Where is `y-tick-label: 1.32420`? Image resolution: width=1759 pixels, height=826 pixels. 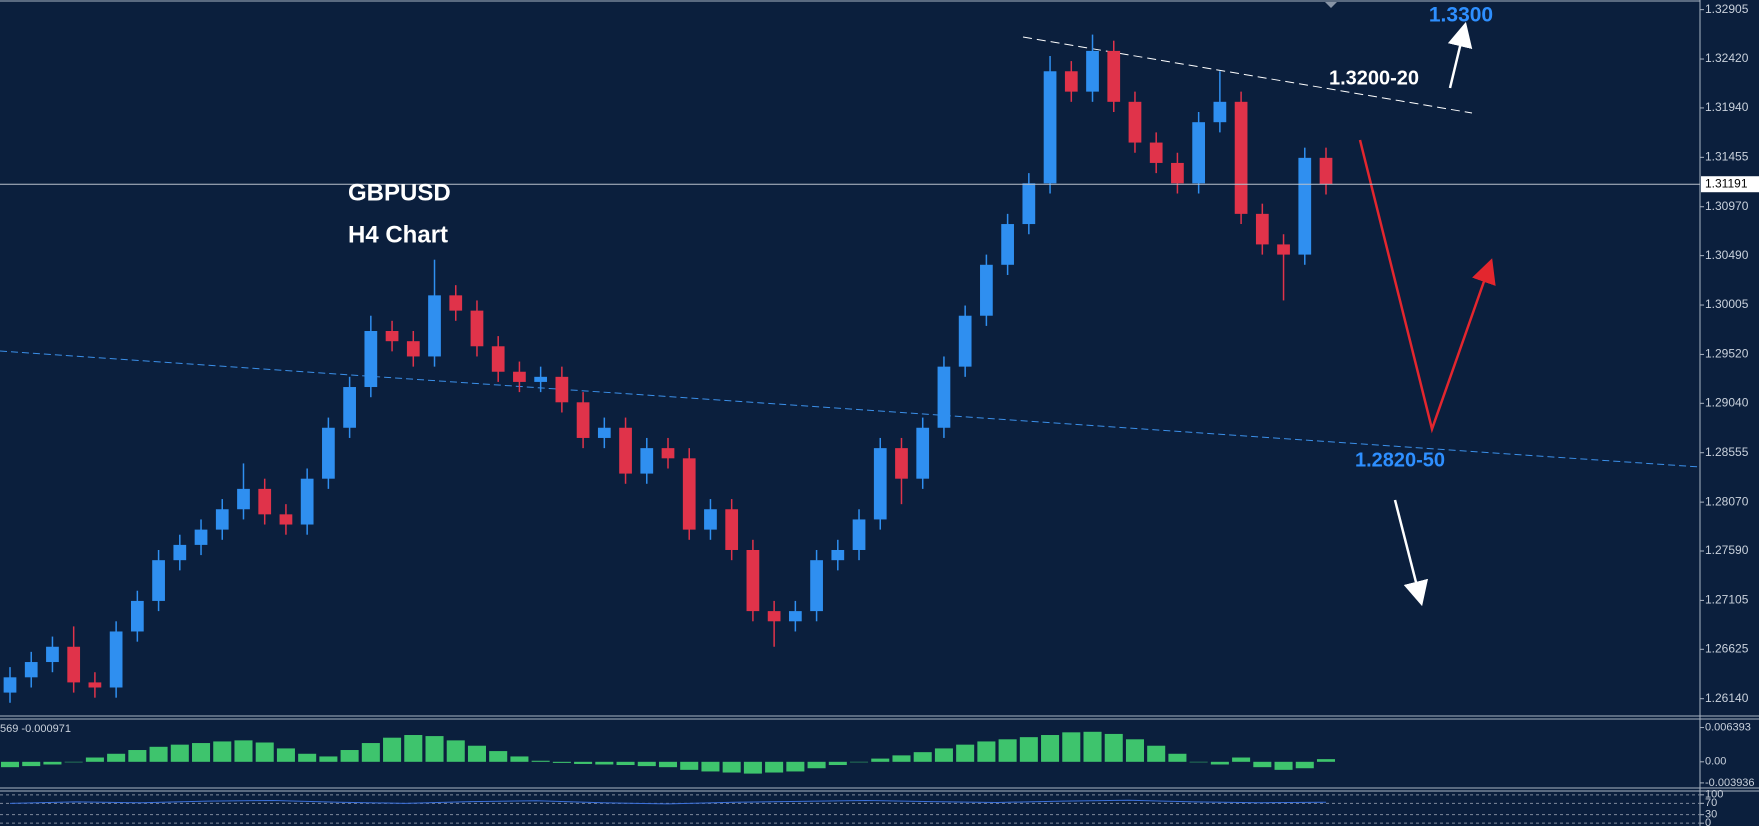 y-tick-label: 1.32420 is located at coordinates (1727, 58).